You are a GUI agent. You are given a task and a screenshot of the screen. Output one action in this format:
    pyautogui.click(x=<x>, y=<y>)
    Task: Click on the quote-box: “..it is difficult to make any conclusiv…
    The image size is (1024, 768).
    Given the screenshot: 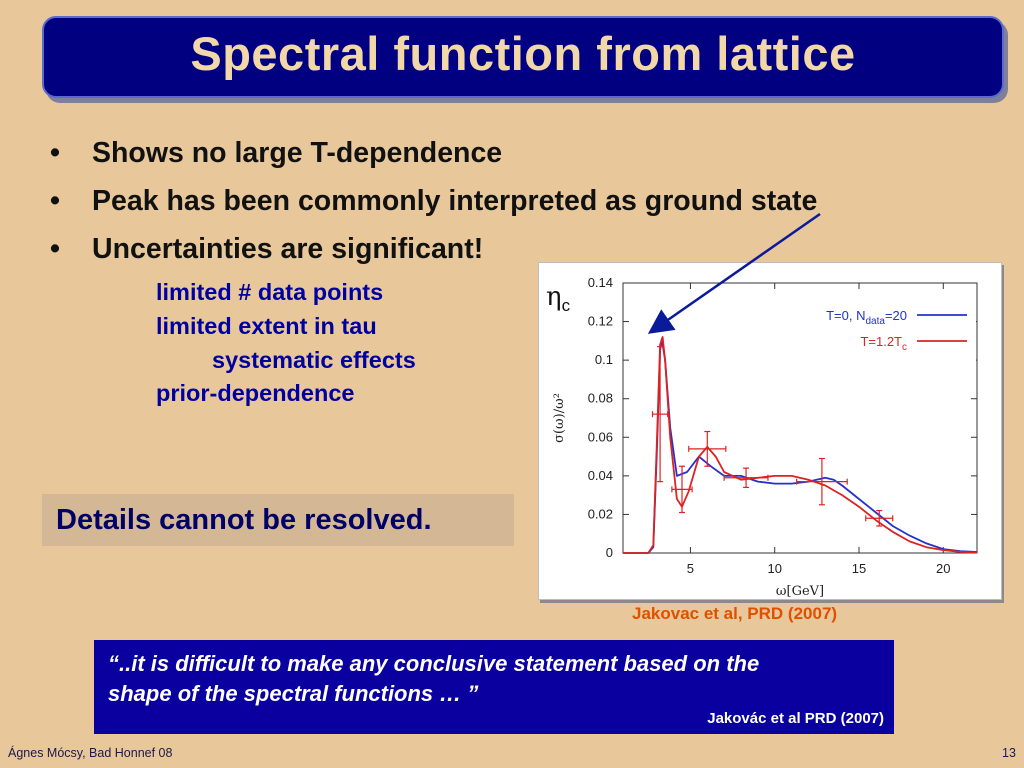 What is the action you would take?
    pyautogui.click(x=494, y=687)
    